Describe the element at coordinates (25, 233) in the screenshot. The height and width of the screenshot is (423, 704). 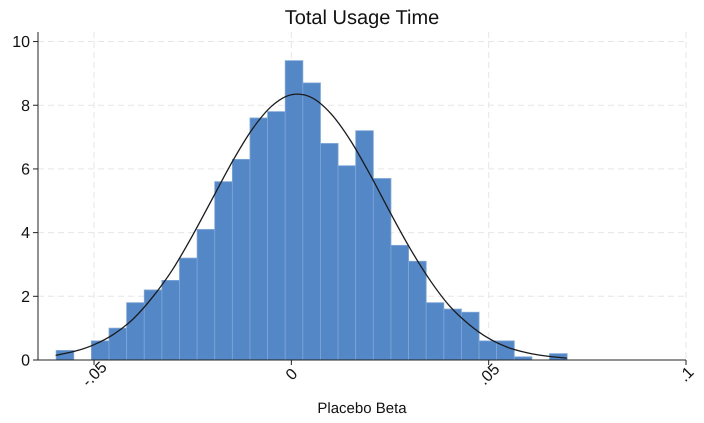
I see `y-tick-label: 4` at that location.